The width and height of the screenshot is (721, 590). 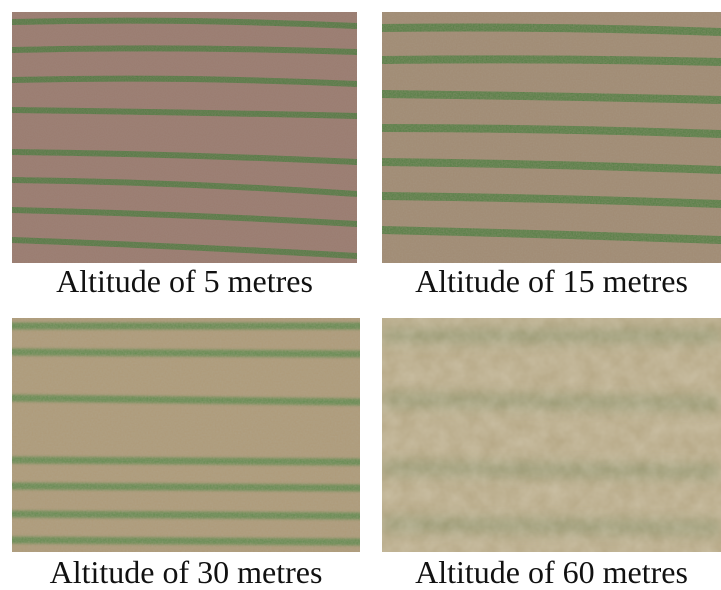 I want to click on caption-5m: Altitude of 5 metres, so click(x=184, y=281).